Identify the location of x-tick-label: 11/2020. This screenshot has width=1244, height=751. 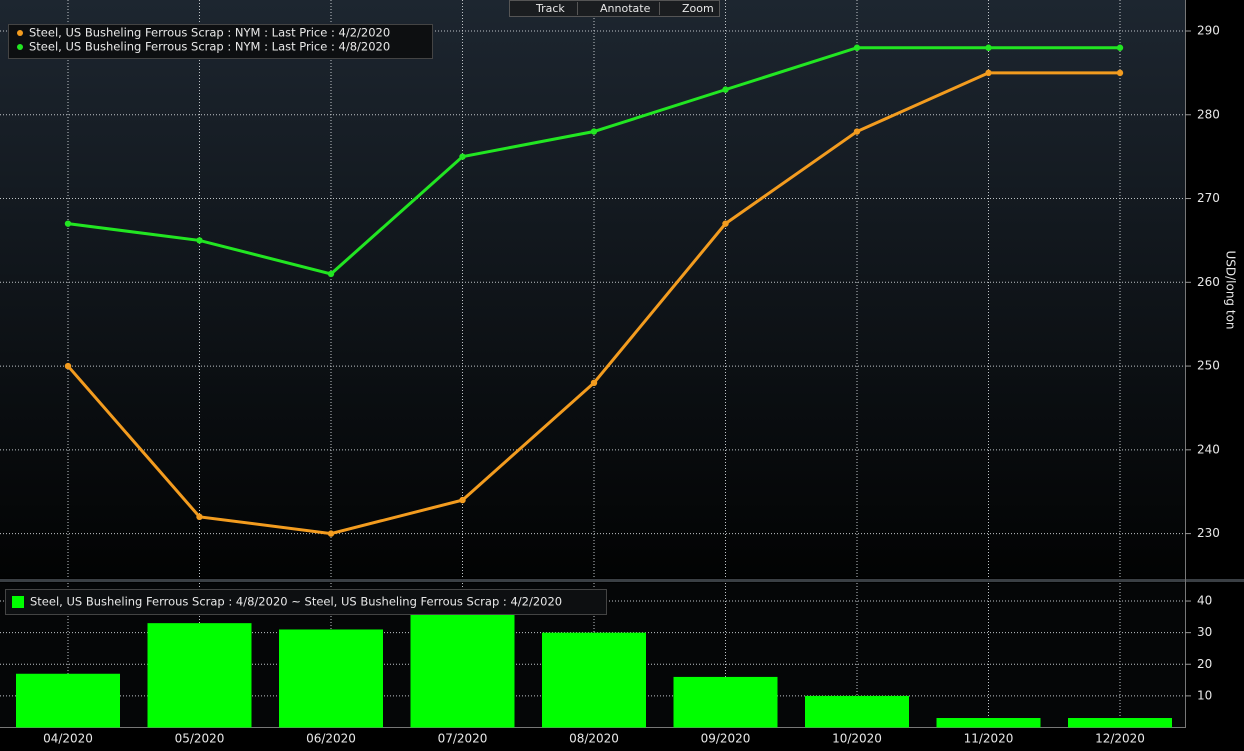
(989, 739).